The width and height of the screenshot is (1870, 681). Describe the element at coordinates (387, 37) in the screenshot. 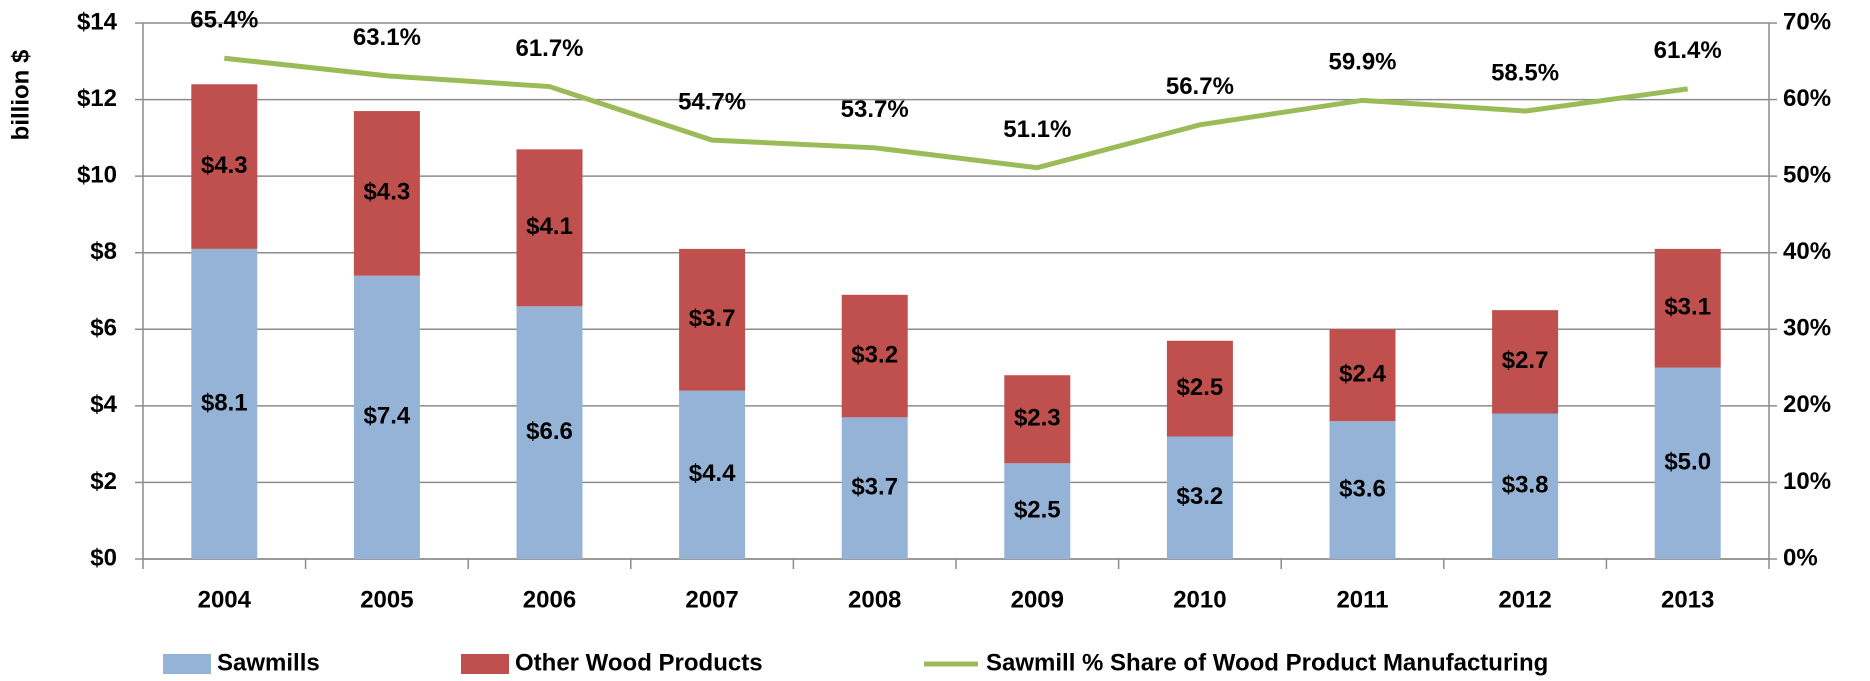

I see `data-label: 63.1%` at that location.